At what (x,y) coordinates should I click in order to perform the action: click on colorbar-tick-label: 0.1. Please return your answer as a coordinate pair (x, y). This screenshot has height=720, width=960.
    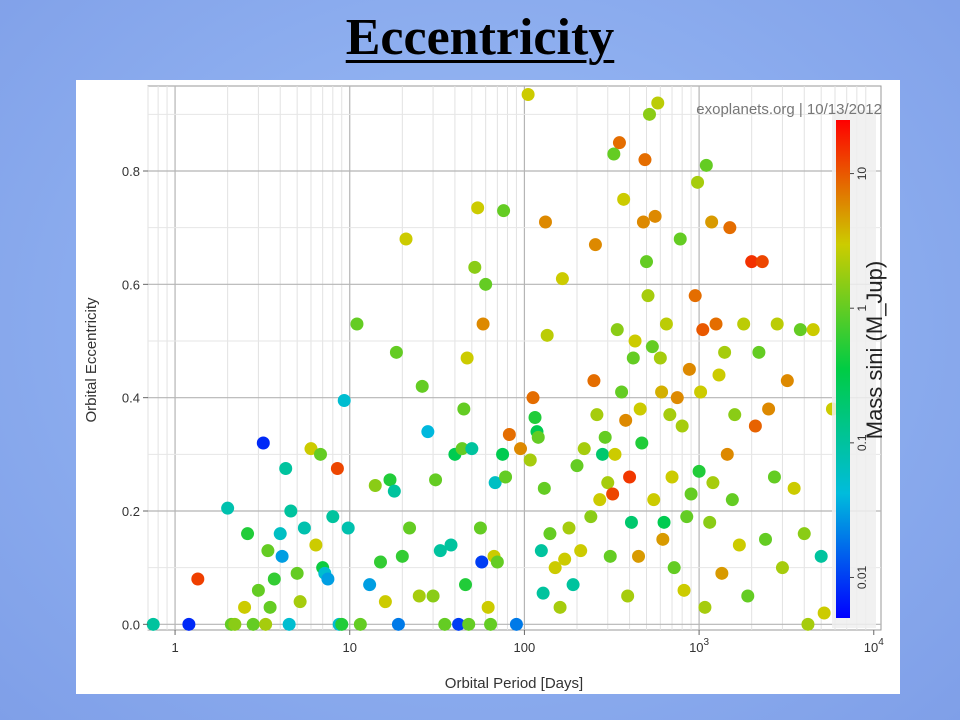
    Looking at the image, I should click on (862, 442).